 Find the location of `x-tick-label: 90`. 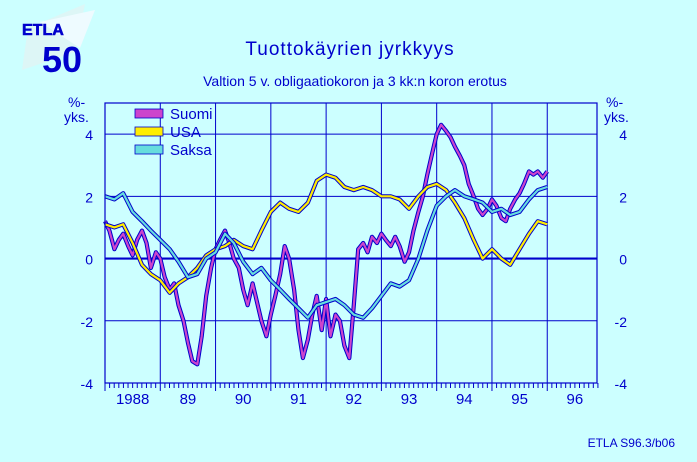

x-tick-label: 90 is located at coordinates (243, 399).